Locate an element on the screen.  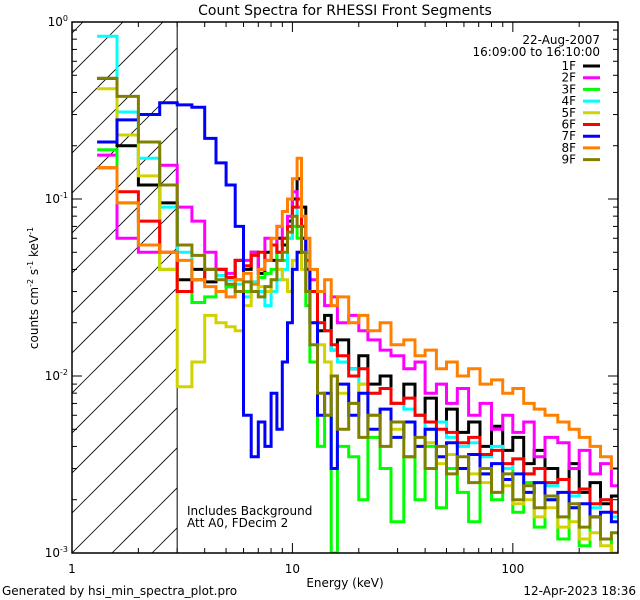
legend-label: 4F is located at coordinates (568, 101).